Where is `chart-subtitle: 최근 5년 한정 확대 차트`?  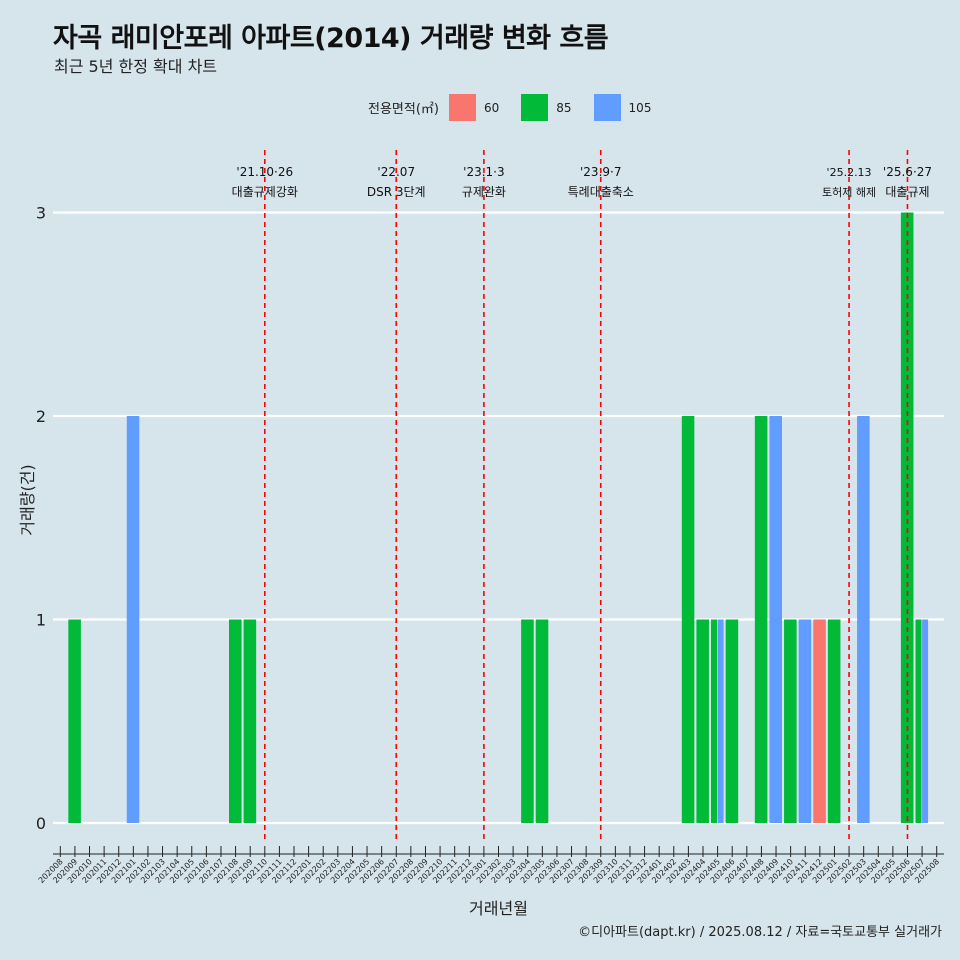 chart-subtitle: 최근 5년 한정 확대 차트 is located at coordinates (136, 66).